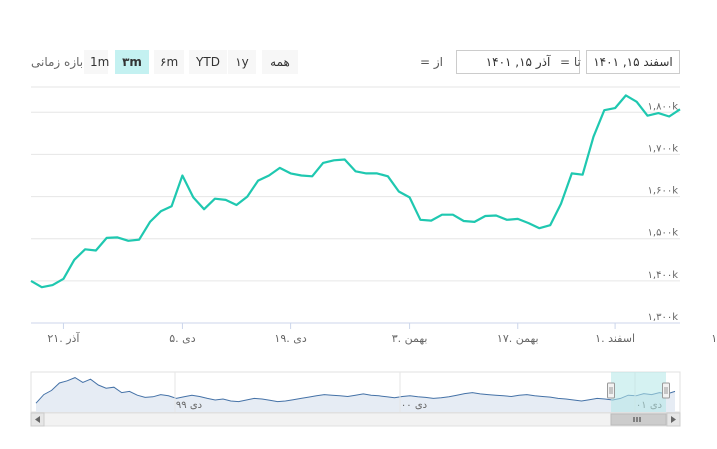 The image size is (717, 449). What do you see at coordinates (663, 275) in the screenshot?
I see `y-tick-label: ۱,۴۰۰k` at bounding box center [663, 275].